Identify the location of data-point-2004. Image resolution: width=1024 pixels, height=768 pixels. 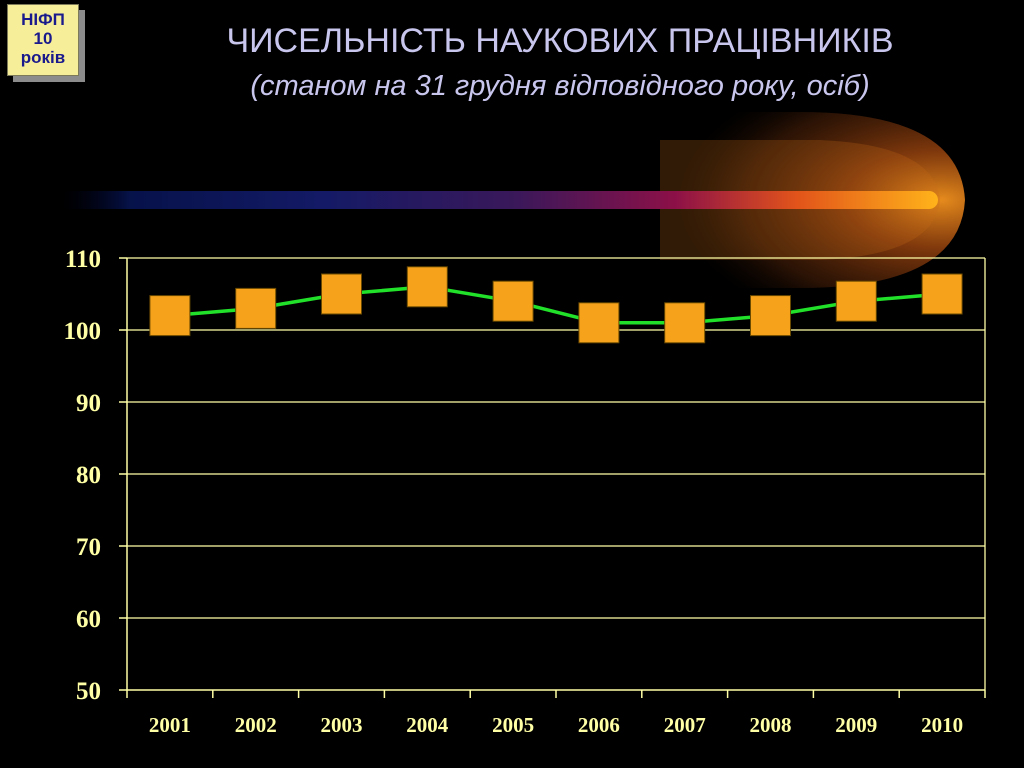
(427, 287).